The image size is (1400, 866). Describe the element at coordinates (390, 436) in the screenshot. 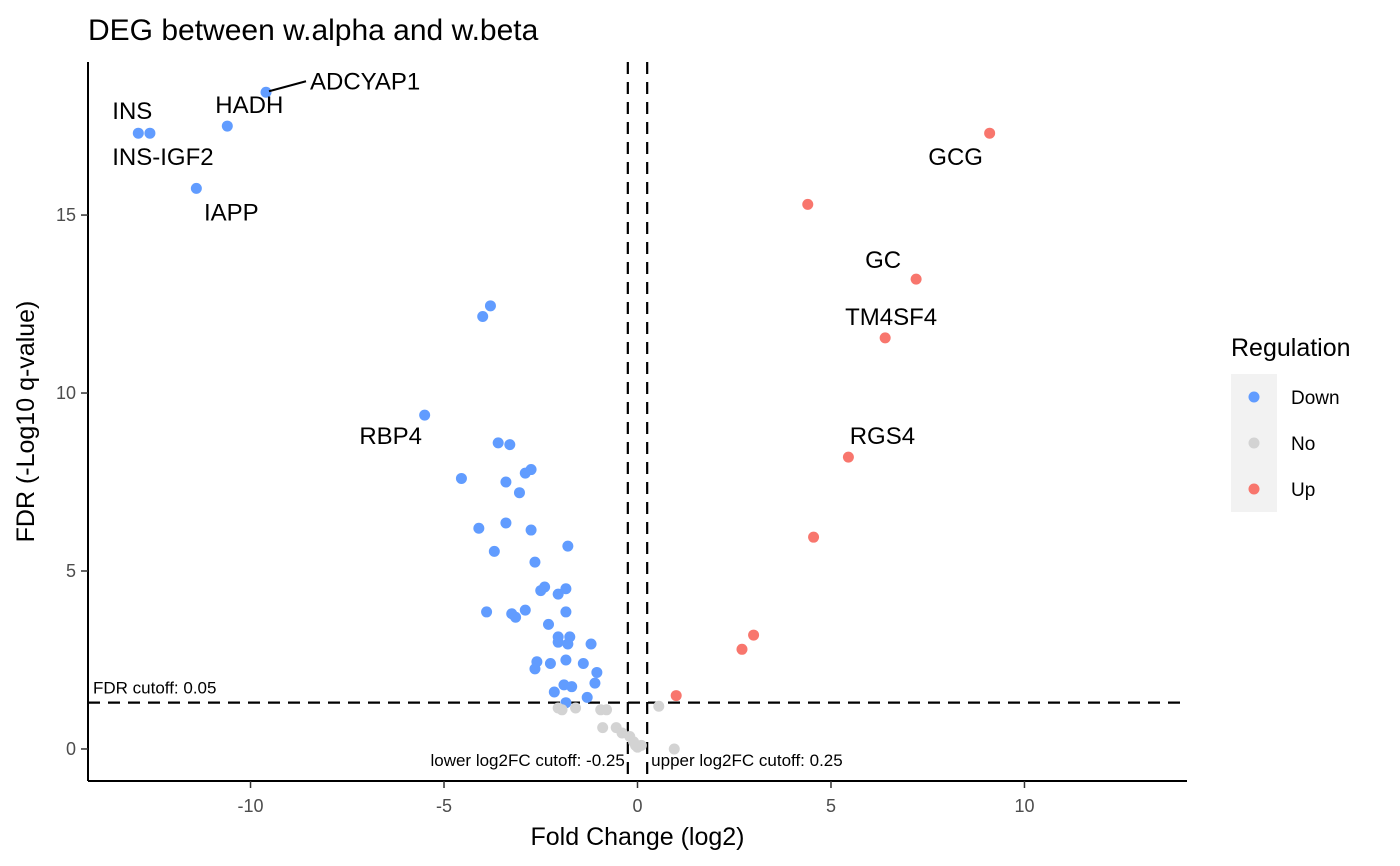

I see `gene-label: RBP4` at that location.